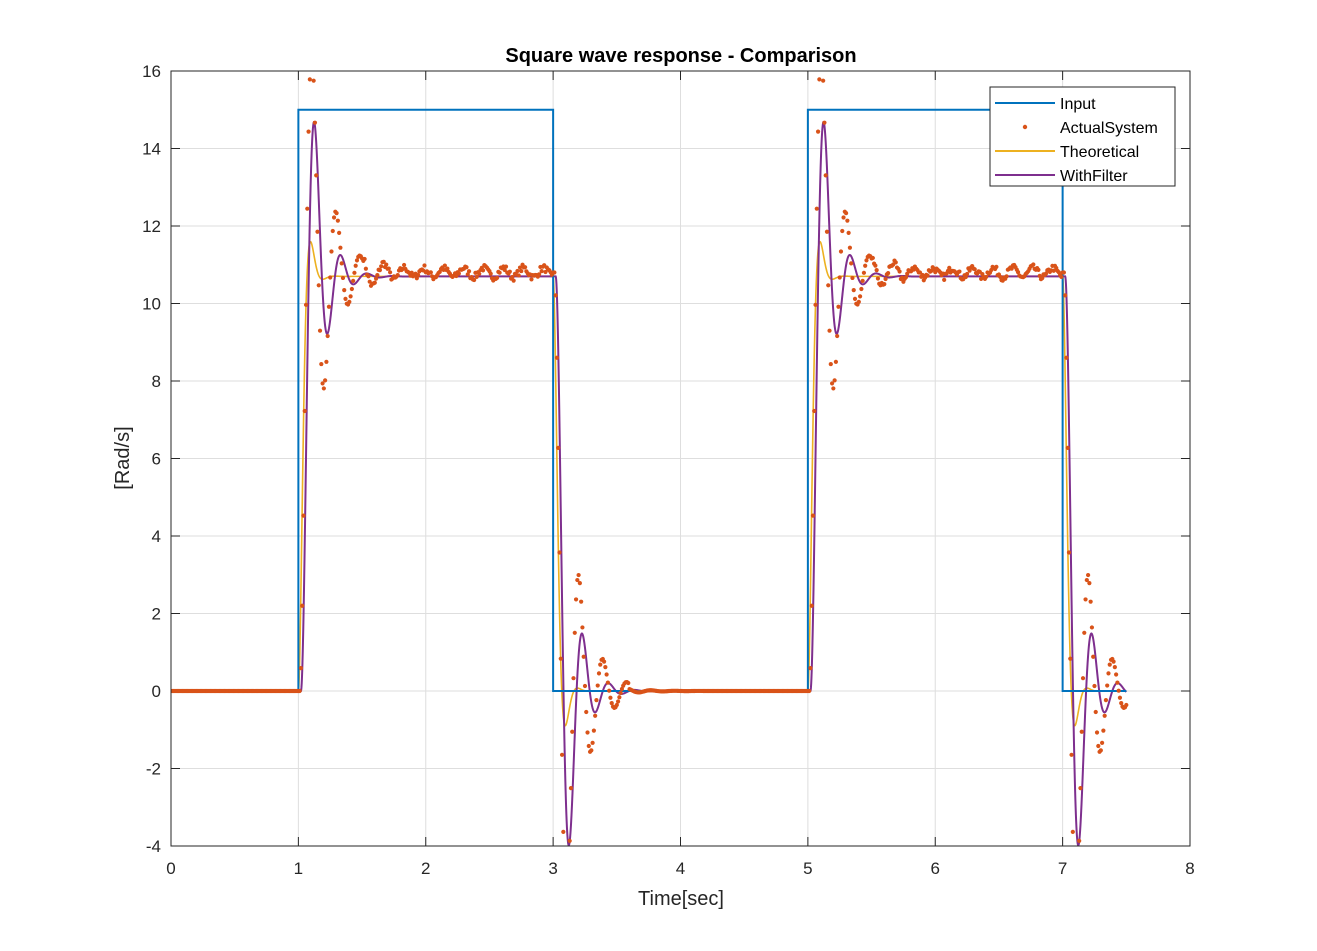  Describe the element at coordinates (1189, 868) in the screenshot. I see `x-tick-label: 8` at that location.